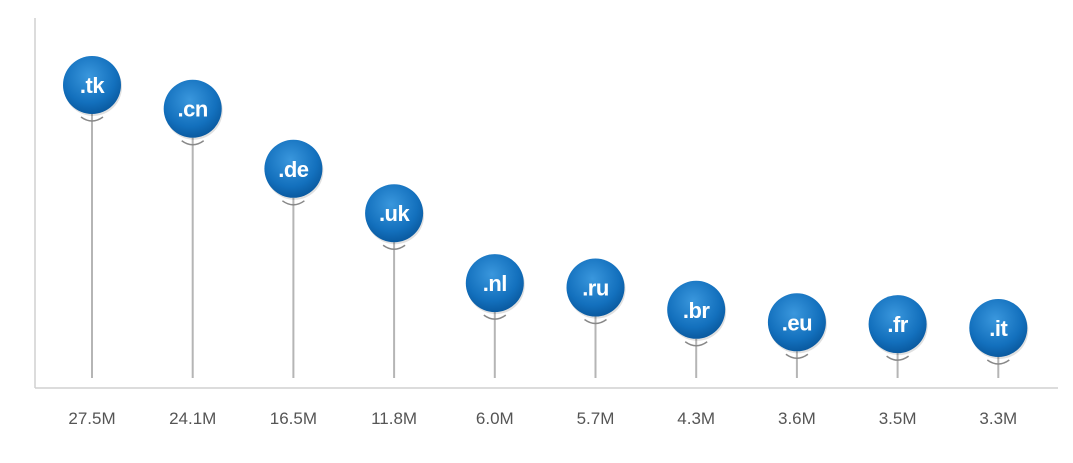 The width and height of the screenshot is (1073, 463). Describe the element at coordinates (91, 418) in the screenshot. I see `value-label: 27.5M` at that location.